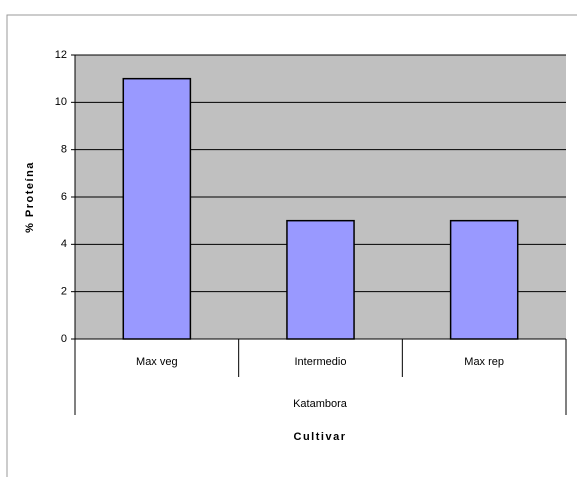  I want to click on y-tick-label: 0, so click(64, 339).